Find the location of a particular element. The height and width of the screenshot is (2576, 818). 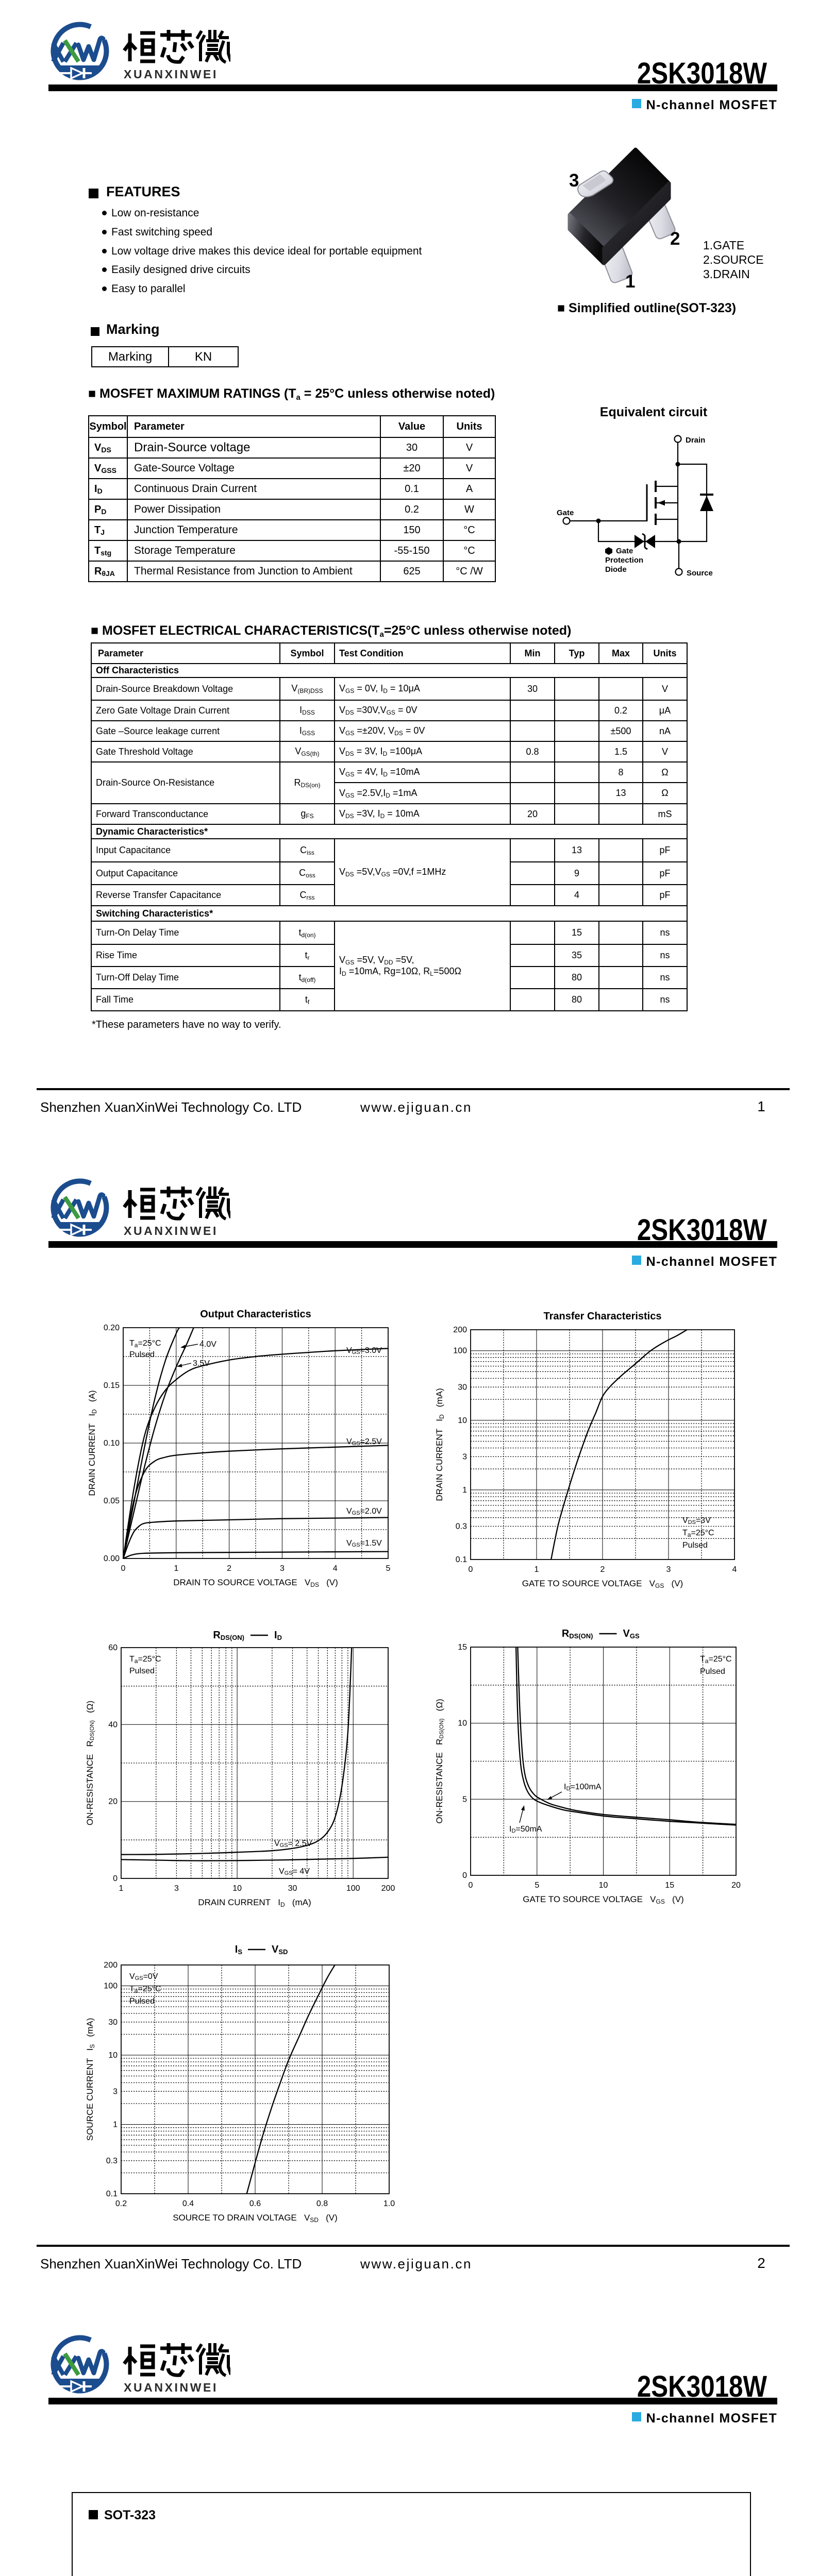

svg-text: VGS is located at coordinates (631, 1634).